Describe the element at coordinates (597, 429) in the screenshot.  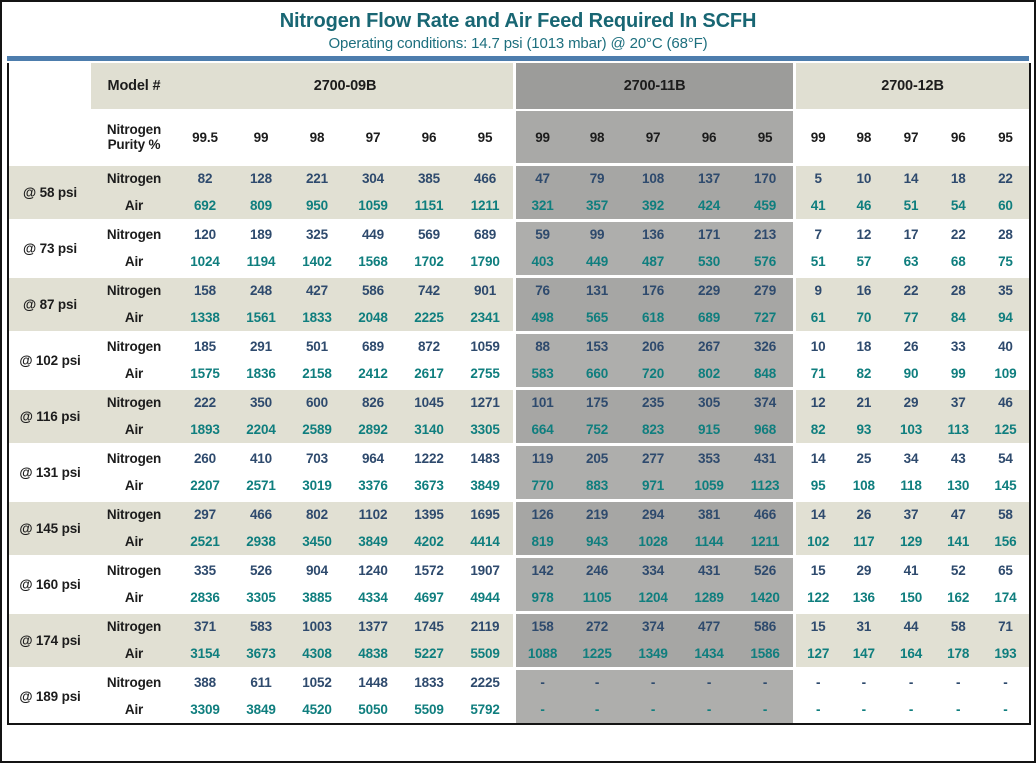
I see `air-value-cell: 752` at that location.